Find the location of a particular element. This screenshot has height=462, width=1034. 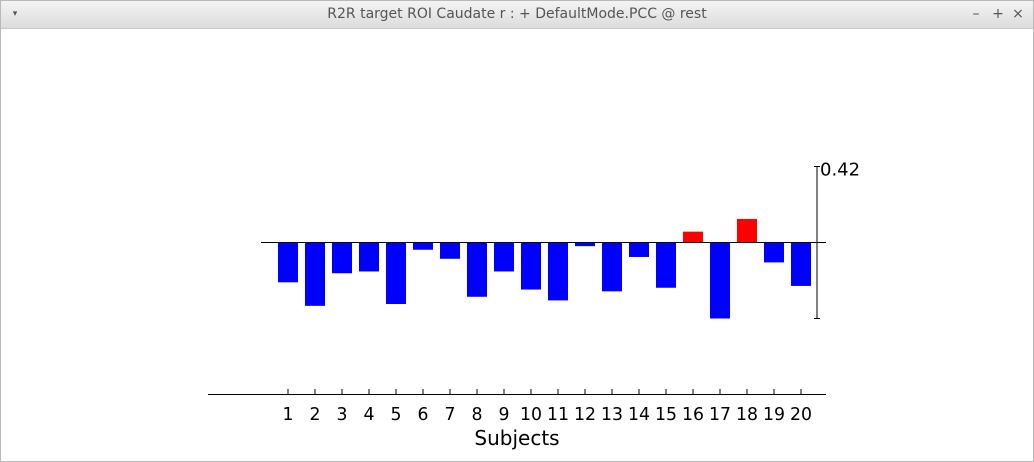

x-tick-label: 19 is located at coordinates (774, 414).